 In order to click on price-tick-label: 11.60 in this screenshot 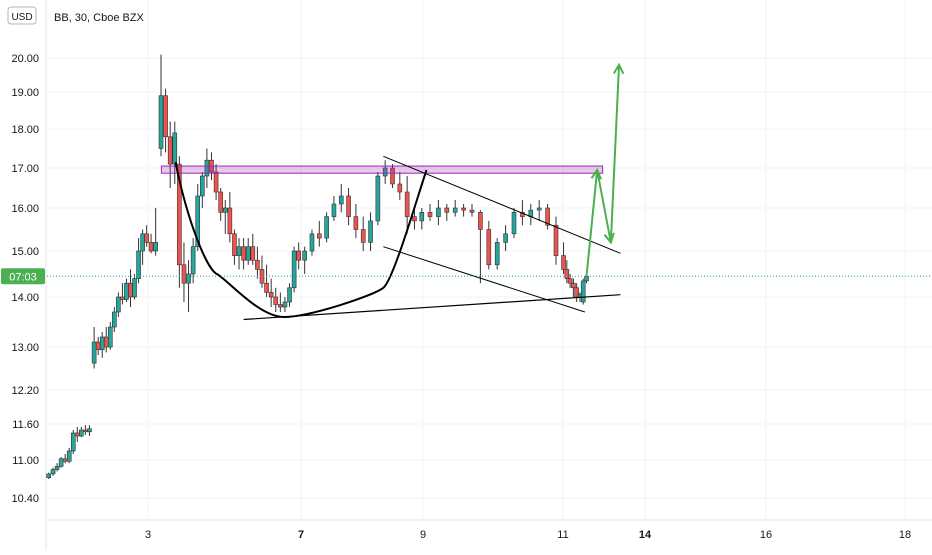, I will do `click(25, 425)`.